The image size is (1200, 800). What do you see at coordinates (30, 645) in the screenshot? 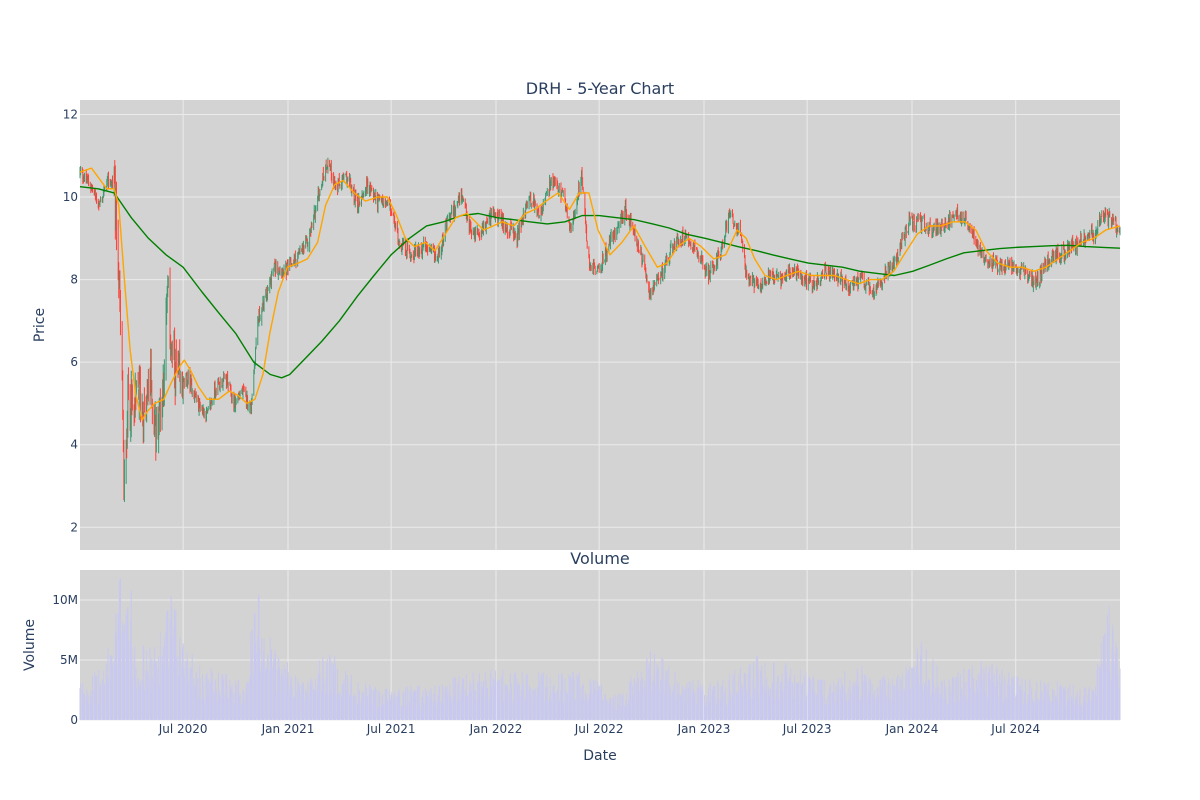
I see `volume-y-axis-label: Volume` at bounding box center [30, 645].